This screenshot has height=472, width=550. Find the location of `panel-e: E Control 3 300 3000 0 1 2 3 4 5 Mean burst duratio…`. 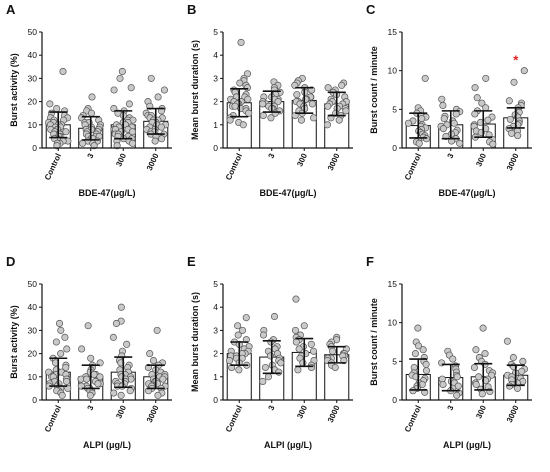

panel-e: E Control 3 300 3000 0 1 2 3 4 5 Mean burst duratio… is located at coordinates (270, 352).